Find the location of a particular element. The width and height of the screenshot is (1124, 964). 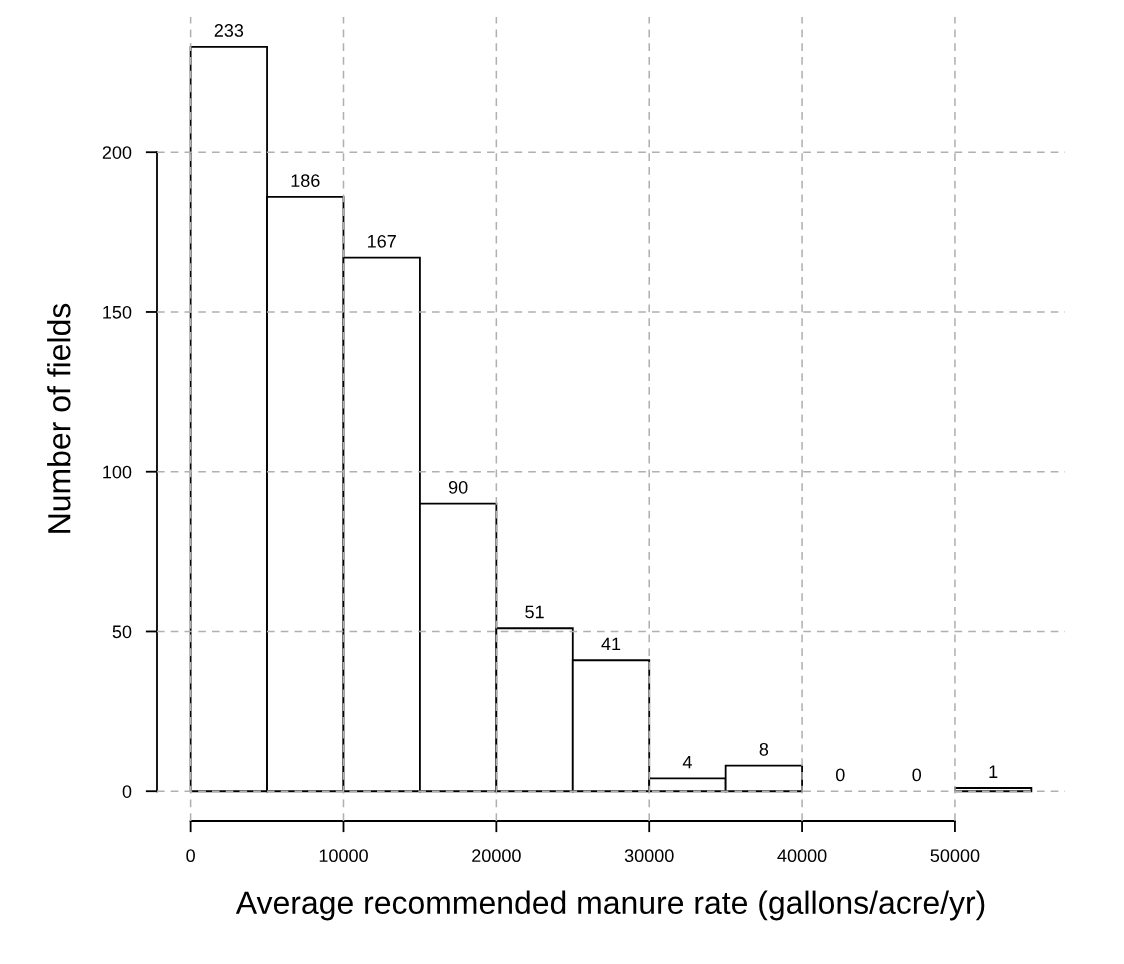

data-label: 167 is located at coordinates (382, 241).